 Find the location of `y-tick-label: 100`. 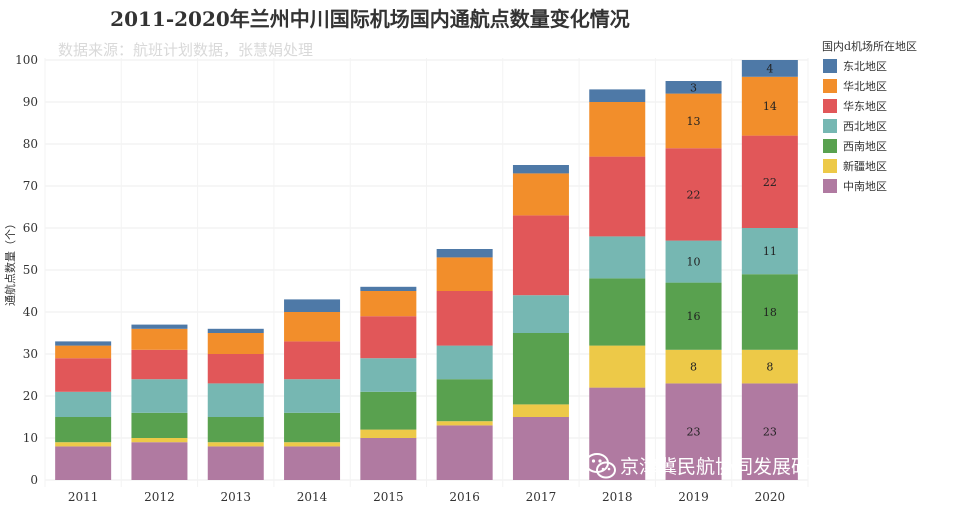

y-tick-label: 100 is located at coordinates (26, 60).